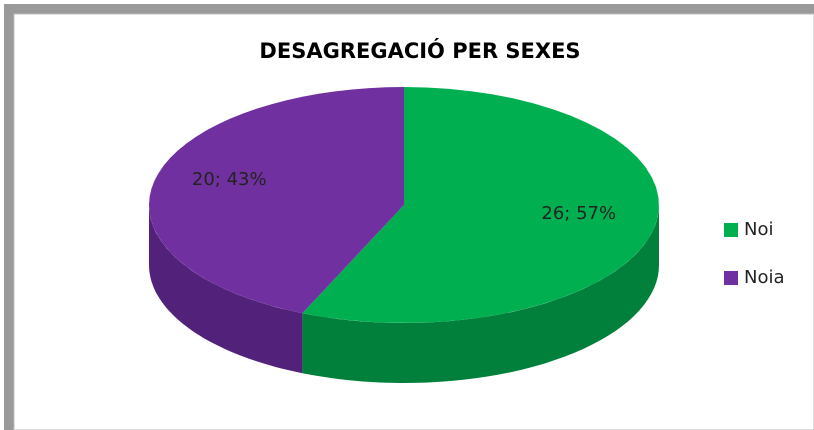  I want to click on chart-title: DESAGREGACIÓ PER SEXES, so click(419, 50).